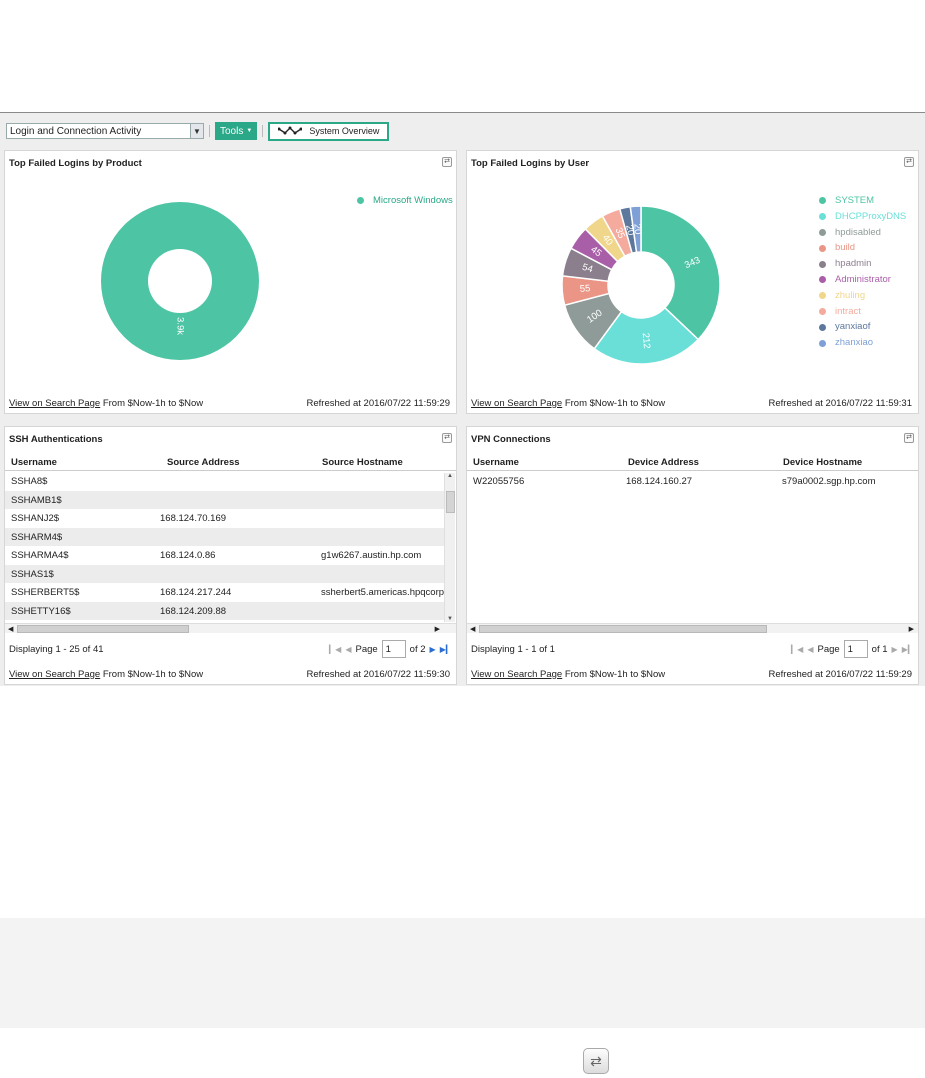 The image size is (925, 1078). I want to click on table-row: SSHETTY16$ 168.124.209.88, so click(224, 610).